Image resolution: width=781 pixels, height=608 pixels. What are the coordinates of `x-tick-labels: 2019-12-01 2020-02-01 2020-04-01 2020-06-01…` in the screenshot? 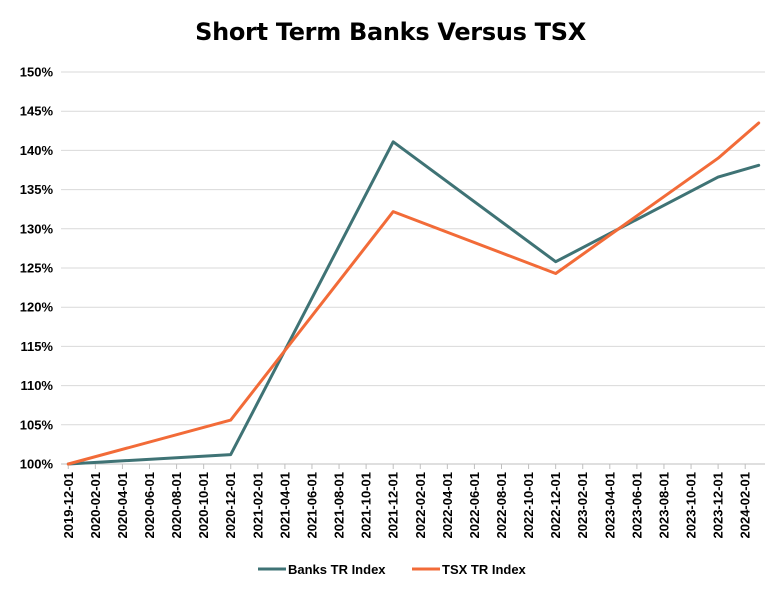 It's located at (407, 505).